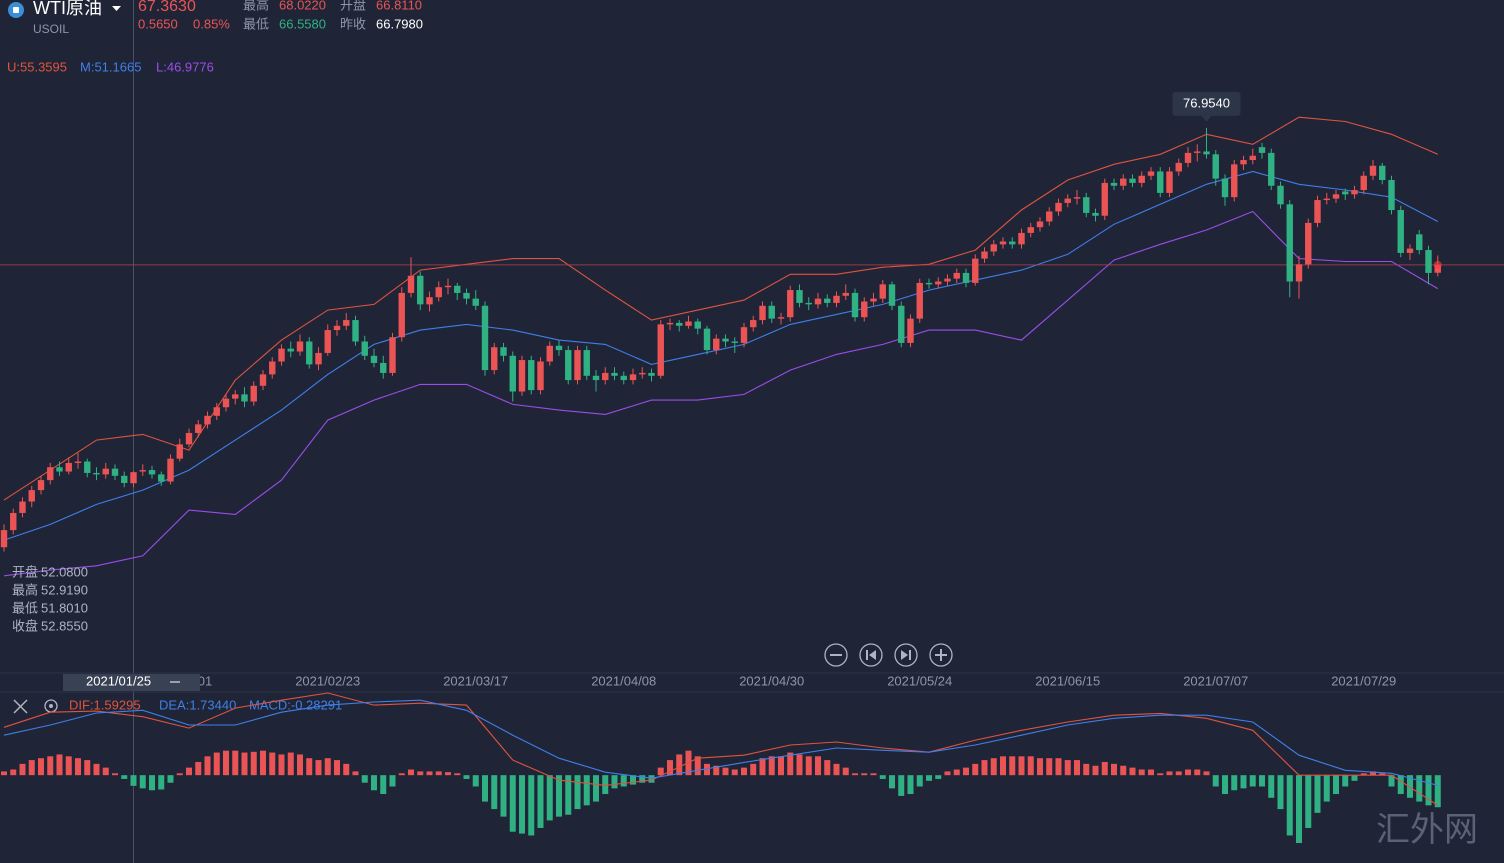  I want to click on dropdown-arrow, so click(116, 8).